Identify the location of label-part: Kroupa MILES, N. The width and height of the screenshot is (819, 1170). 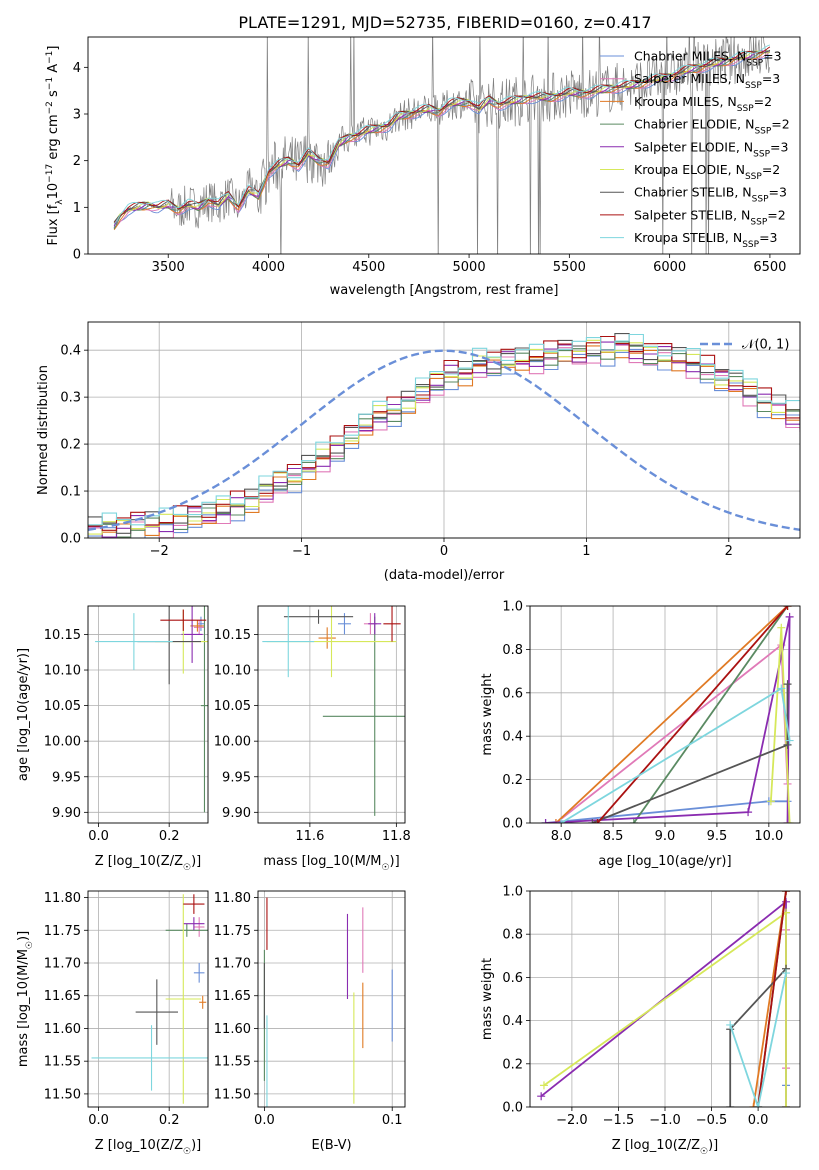
(685, 101).